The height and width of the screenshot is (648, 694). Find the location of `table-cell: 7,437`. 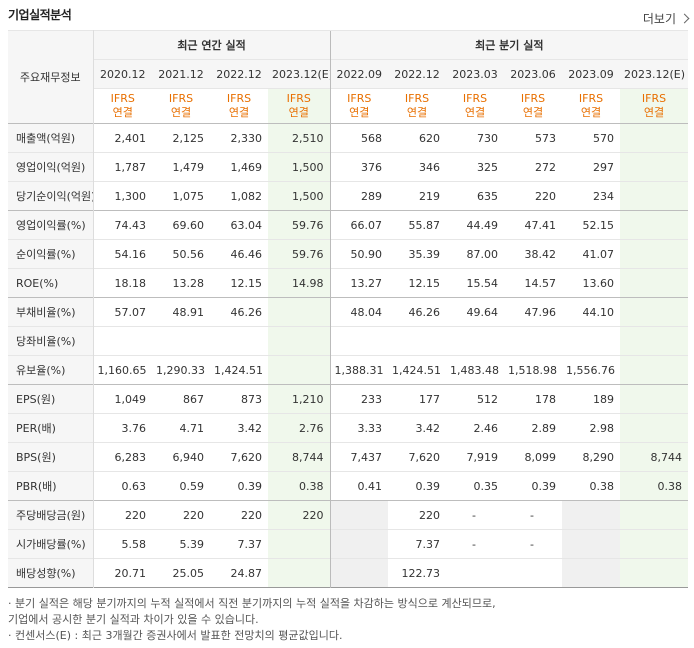

table-cell: 7,437 is located at coordinates (359, 457).